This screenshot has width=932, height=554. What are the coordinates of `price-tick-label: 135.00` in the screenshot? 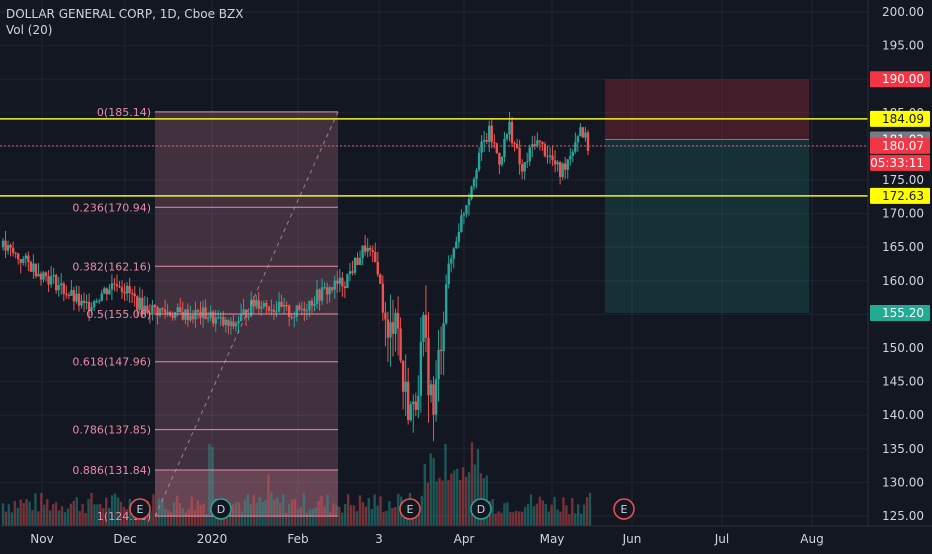 It's located at (903, 449).